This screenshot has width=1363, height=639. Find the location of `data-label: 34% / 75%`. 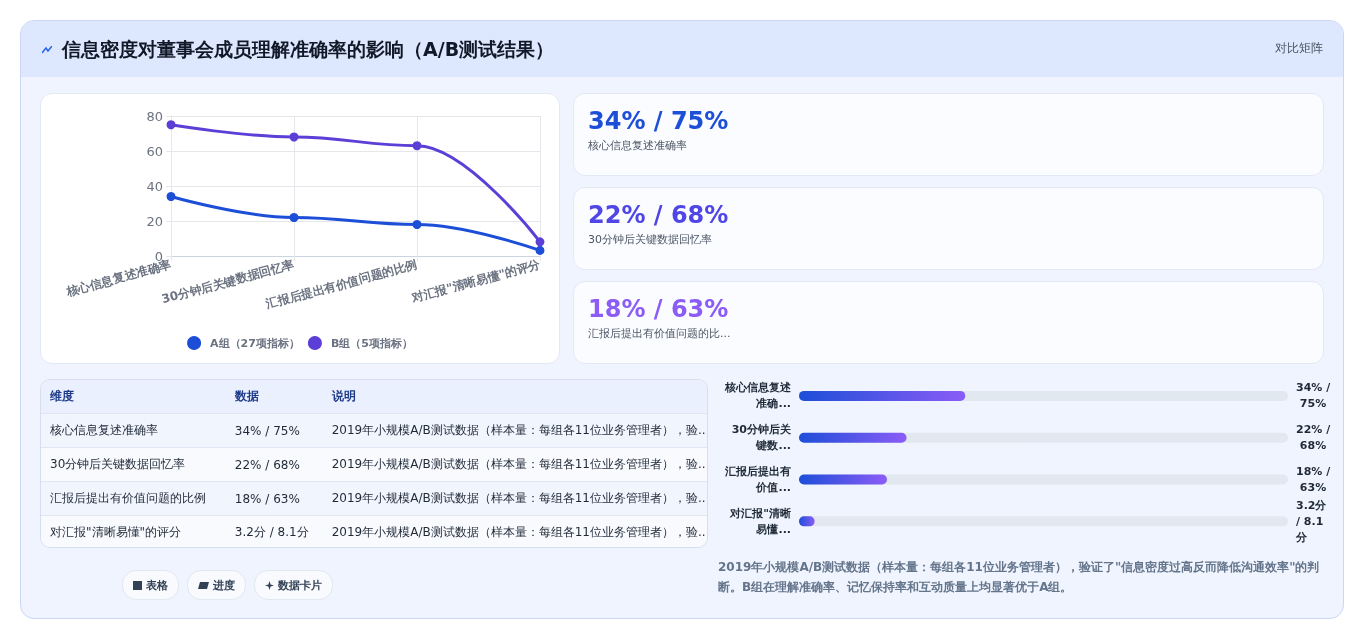

data-label: 34% / 75% is located at coordinates (1314, 396).